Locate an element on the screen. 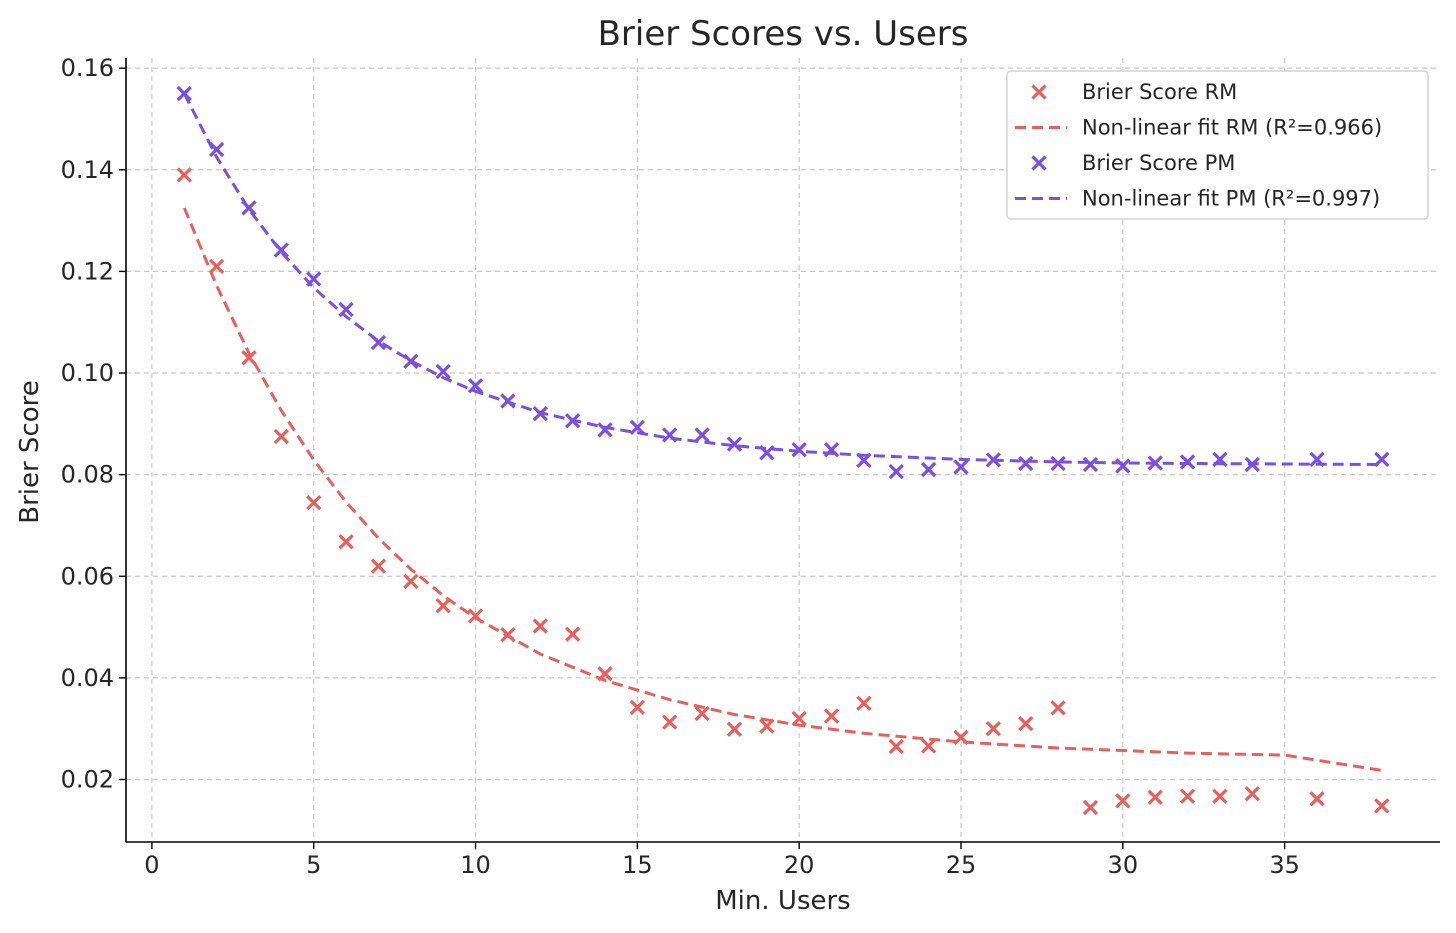  x-tick-label-4: 20 is located at coordinates (799, 865).